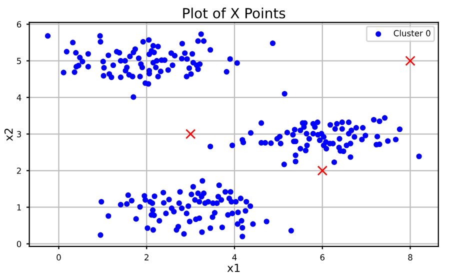  I want to click on x-tick-label: 6, so click(322, 257).